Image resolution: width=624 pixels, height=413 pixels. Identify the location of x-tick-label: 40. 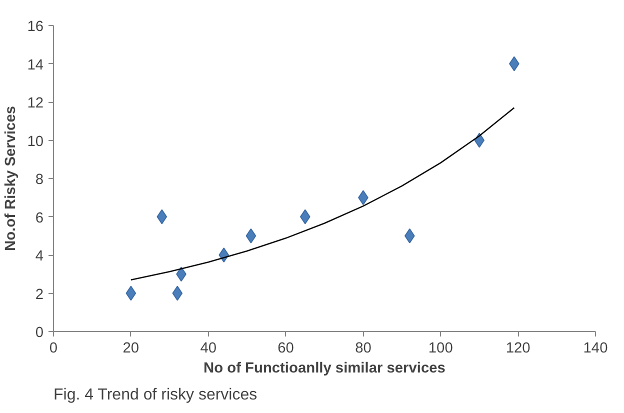
(208, 348).